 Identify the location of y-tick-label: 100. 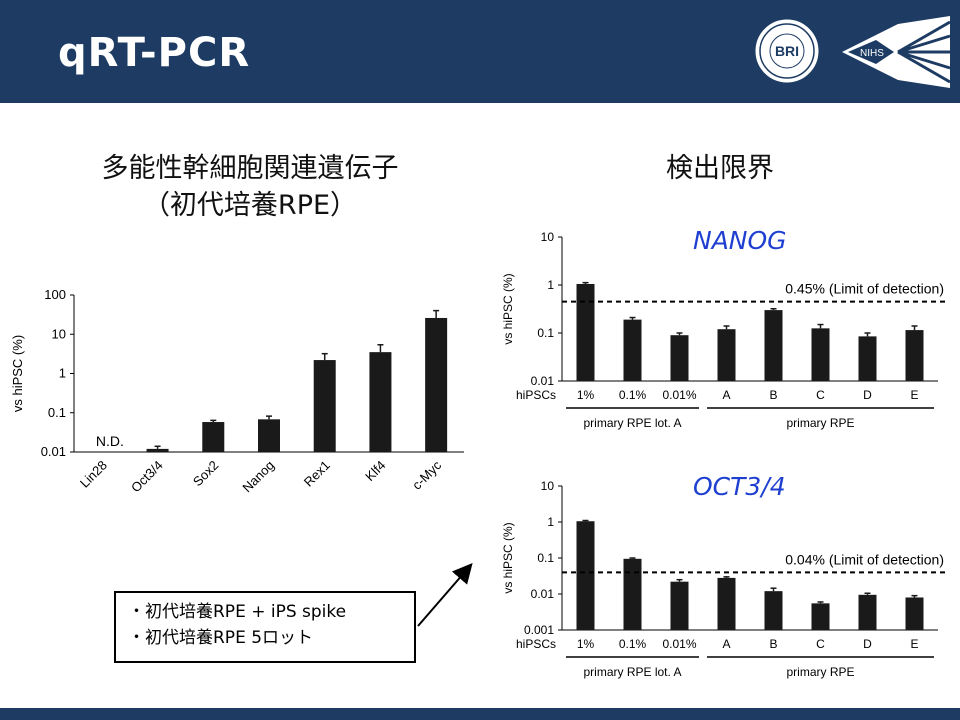
(55, 294).